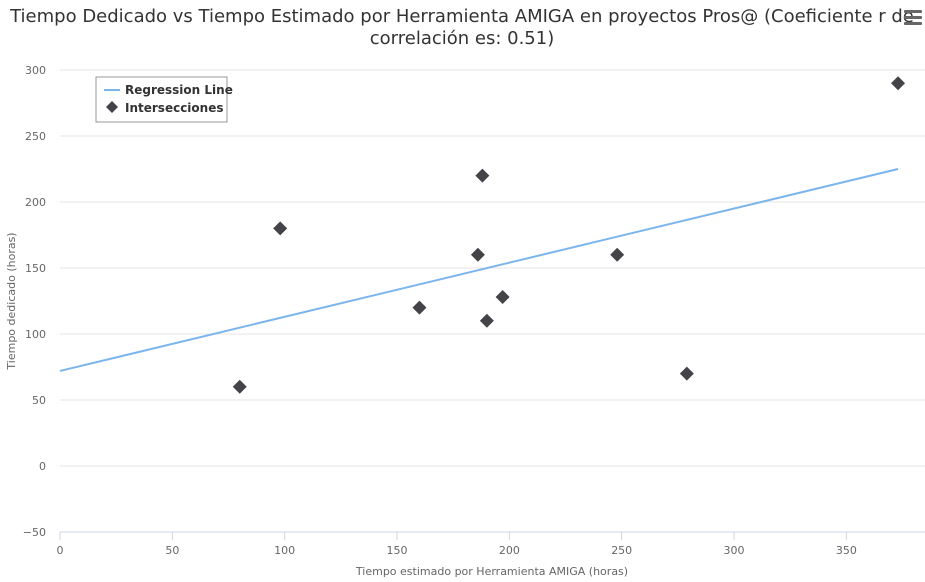 Image resolution: width=925 pixels, height=582 pixels. I want to click on y-axis-title: Tiempo dedicado (horas), so click(11, 301).